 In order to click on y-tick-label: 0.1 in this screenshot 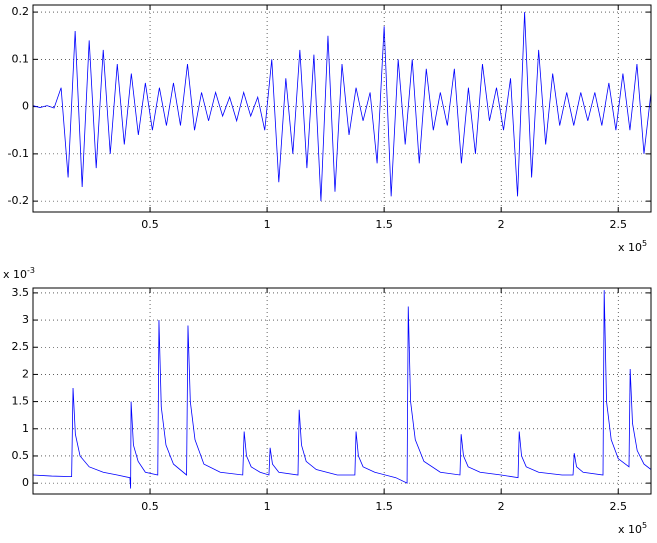, I will do `click(21, 58)`.